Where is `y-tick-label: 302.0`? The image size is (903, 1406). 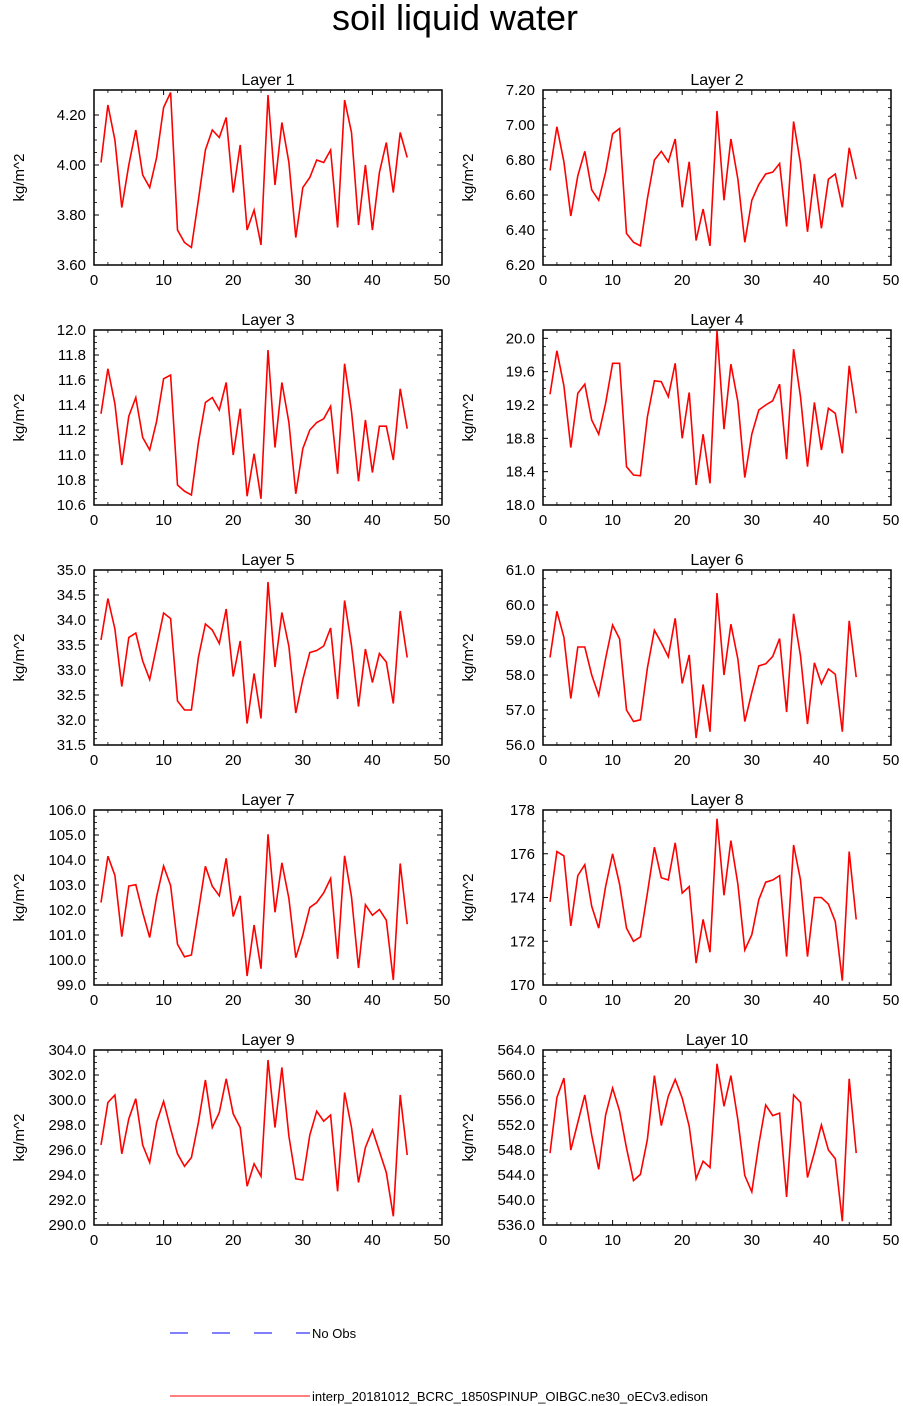
y-tick-label: 302.0 is located at coordinates (67, 1075).